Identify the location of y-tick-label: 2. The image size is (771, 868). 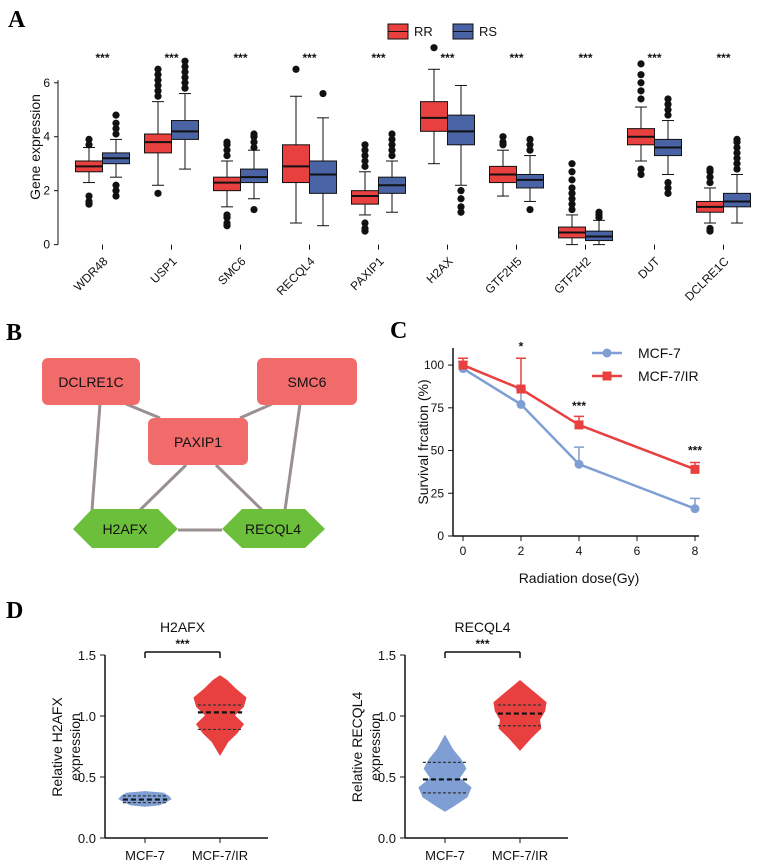
(46, 191).